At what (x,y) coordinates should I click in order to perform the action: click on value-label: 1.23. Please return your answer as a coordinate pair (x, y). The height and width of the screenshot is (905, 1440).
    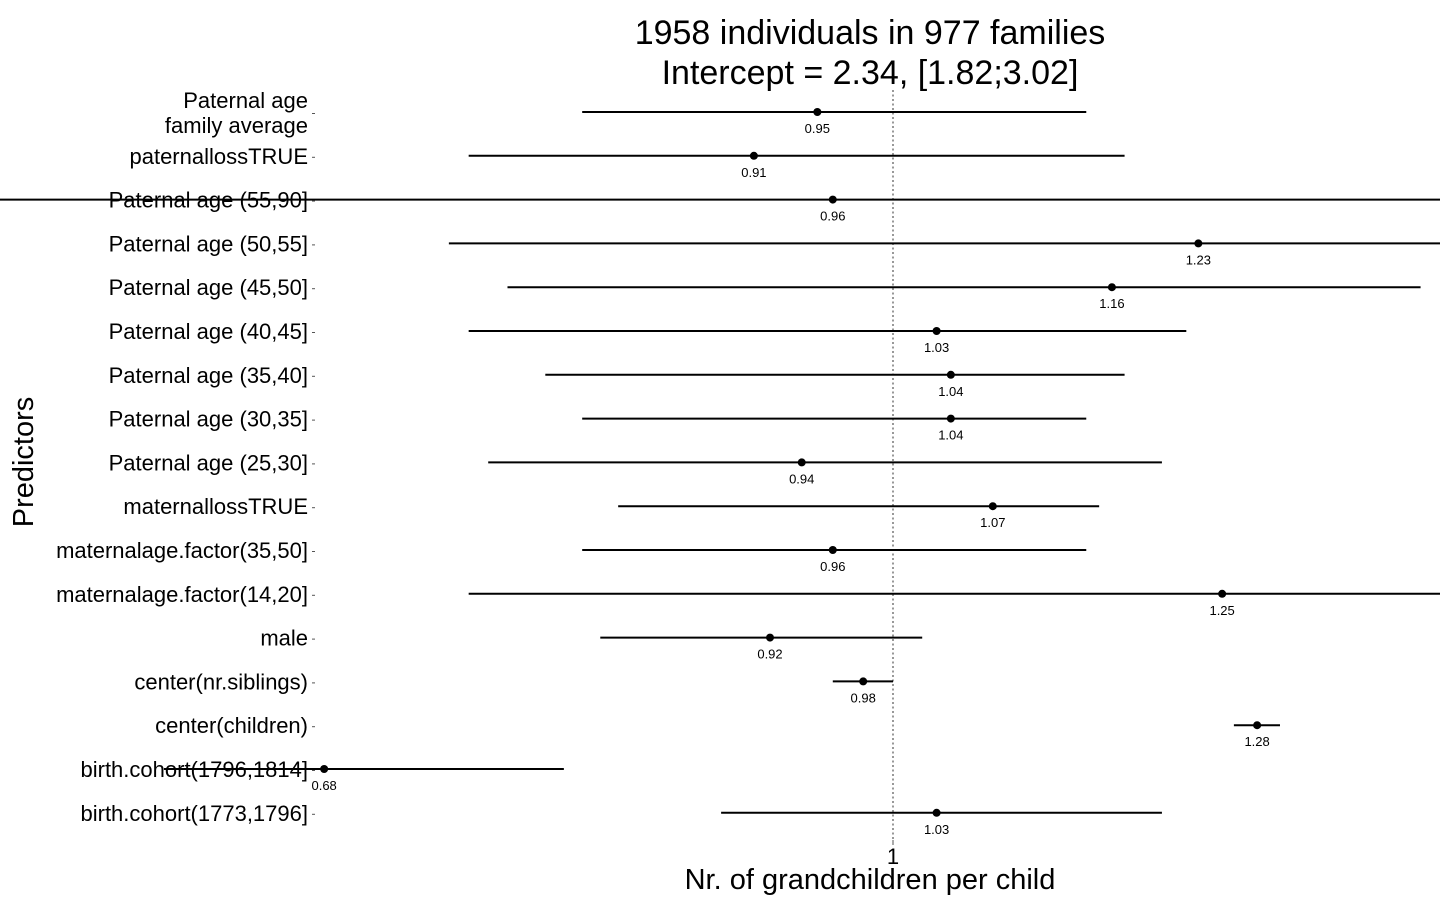
    Looking at the image, I should click on (1198, 259).